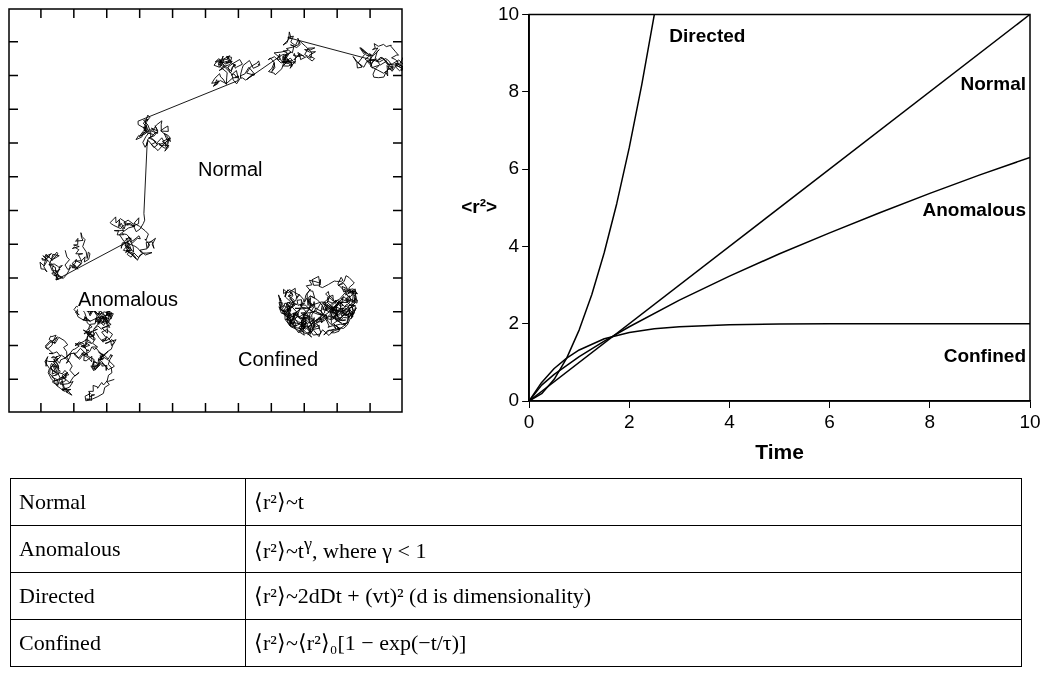 The image size is (1054, 681). I want to click on series-label: Confined, so click(984, 356).